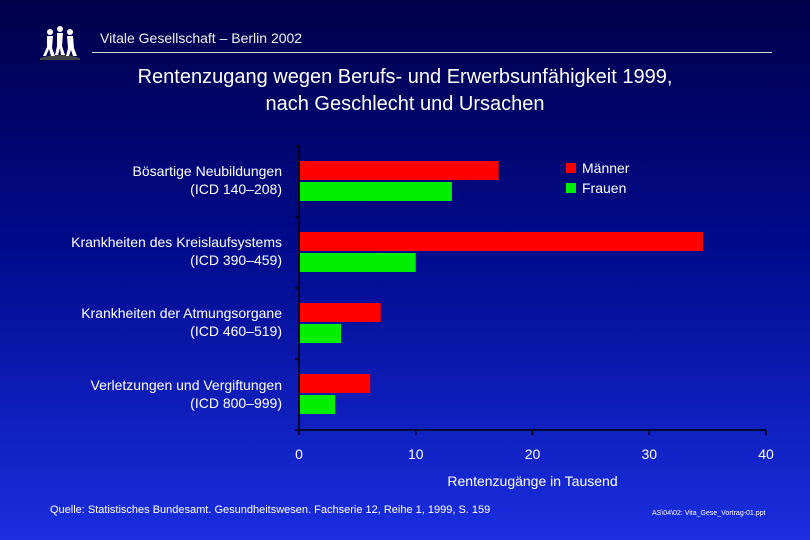 The width and height of the screenshot is (810, 540). What do you see at coordinates (142, 180) in the screenshot?
I see `category-label: Bösartige Neubildungen (ICD 140–208)` at bounding box center [142, 180].